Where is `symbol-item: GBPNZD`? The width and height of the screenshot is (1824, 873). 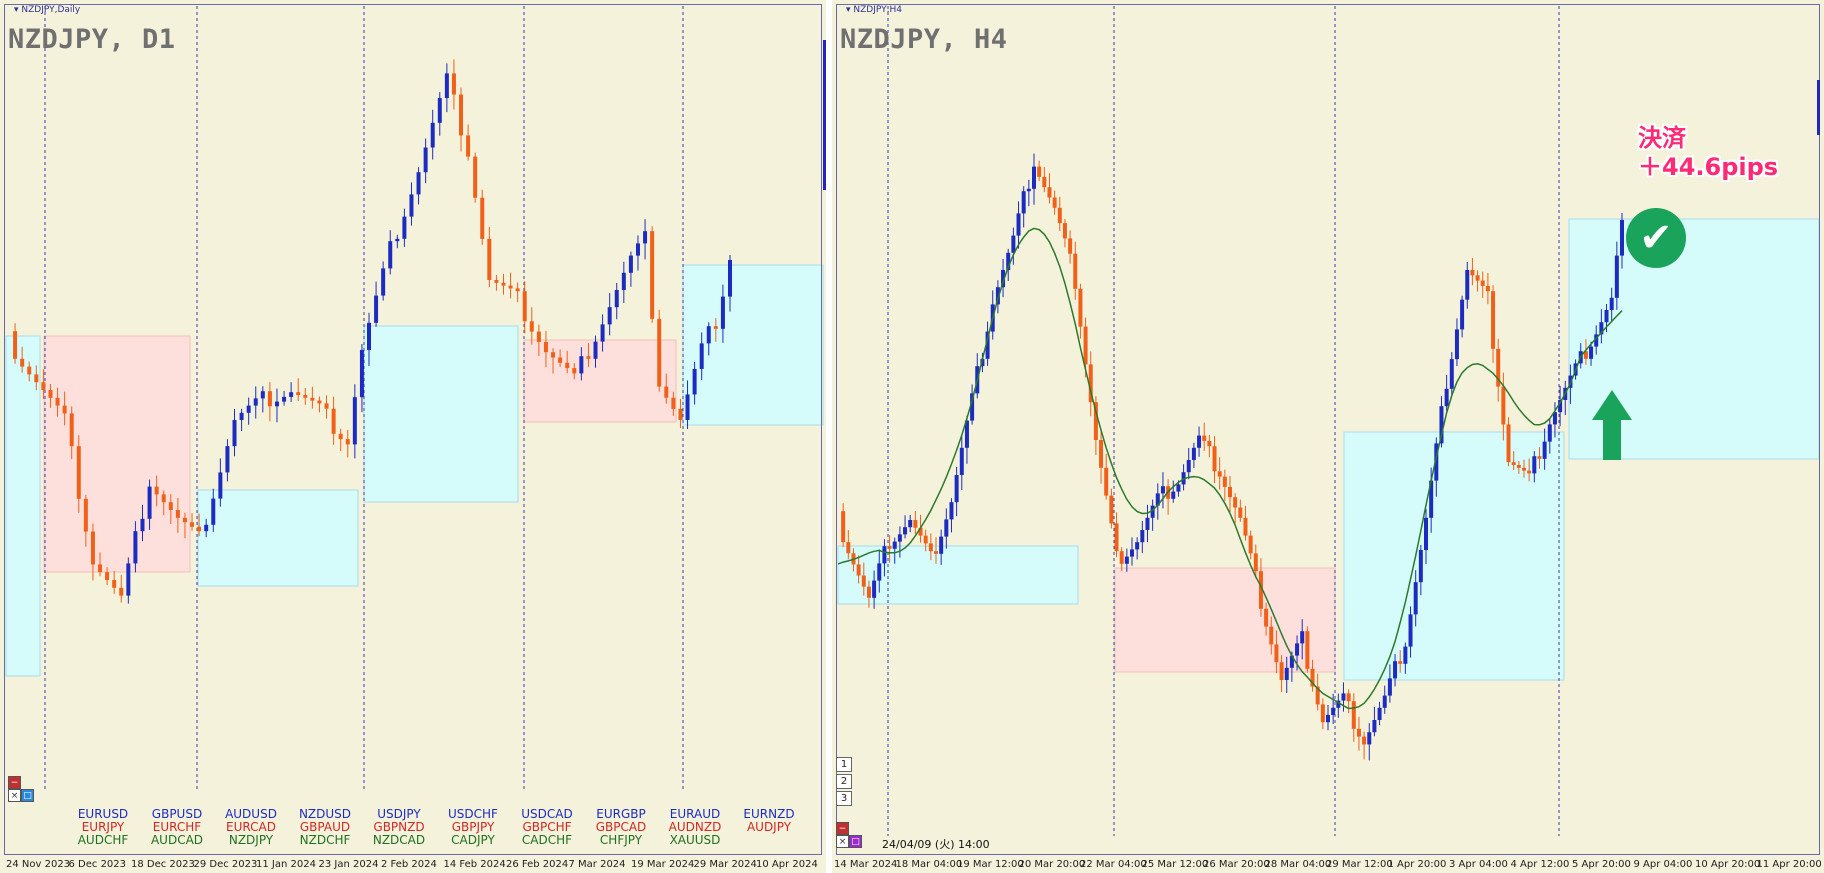
symbol-item: GBPNZD is located at coordinates (399, 827).